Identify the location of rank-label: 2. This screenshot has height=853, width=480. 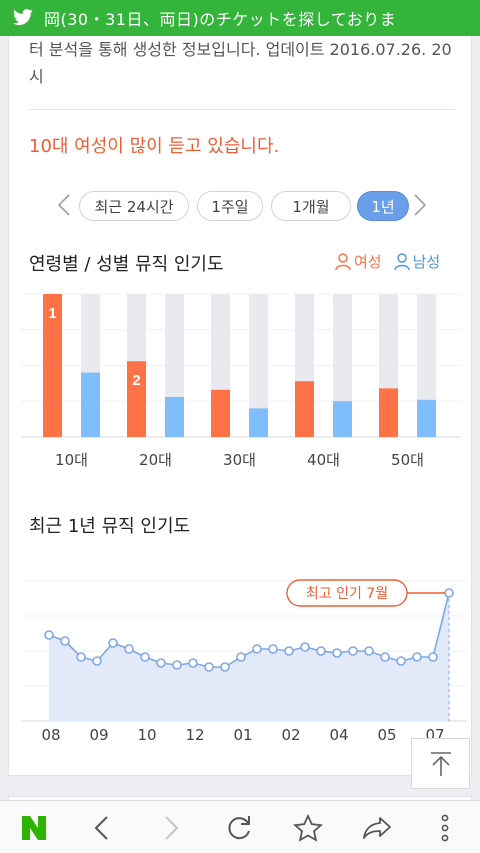
(136, 380).